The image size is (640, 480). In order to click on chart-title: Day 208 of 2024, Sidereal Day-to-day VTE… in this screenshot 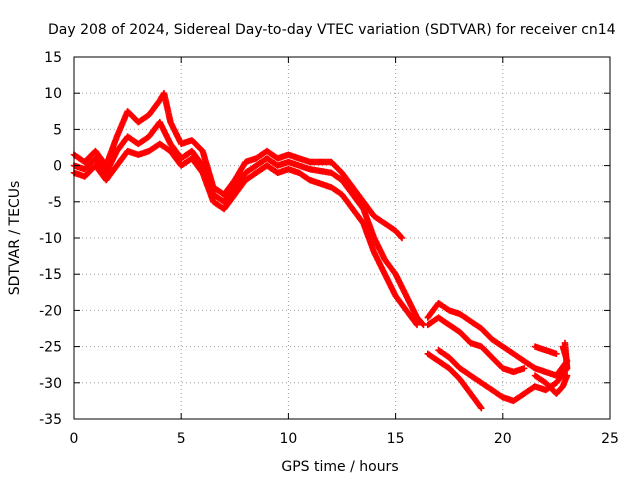, I will do `click(332, 30)`.